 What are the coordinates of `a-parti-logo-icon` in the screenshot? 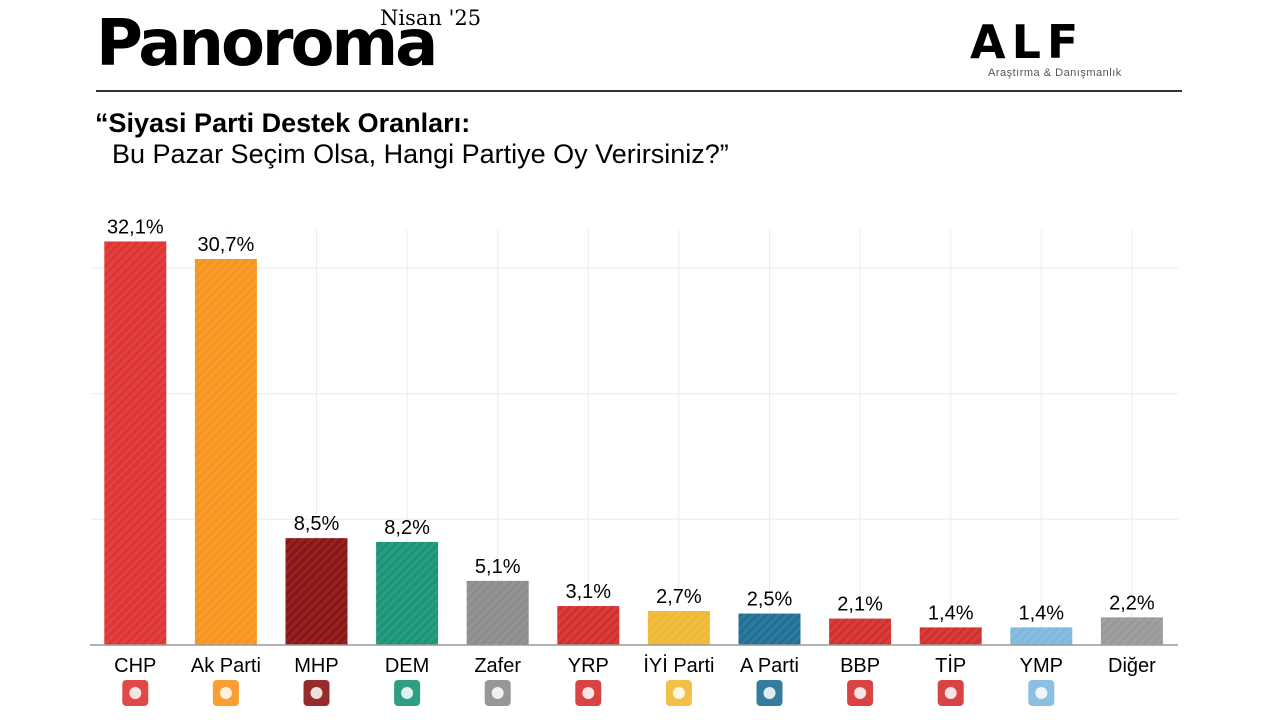 It's located at (769, 693).